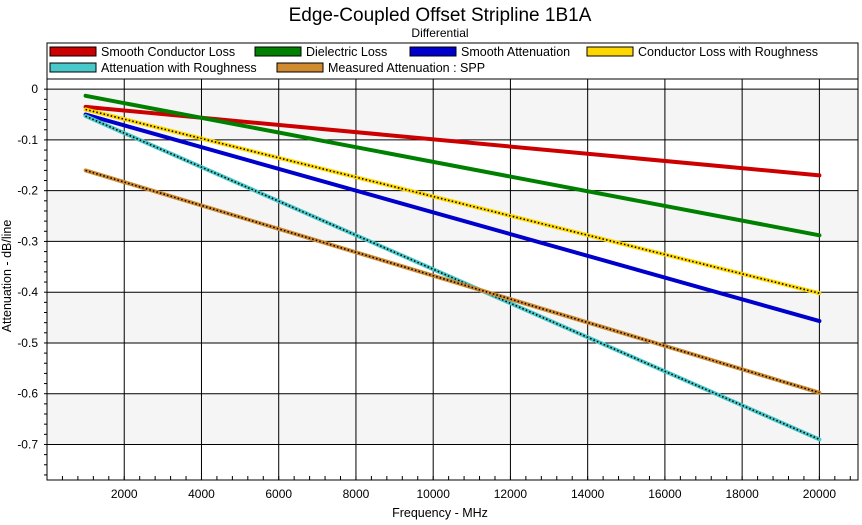  I want to click on x-tick-label: 8000, so click(356, 494).